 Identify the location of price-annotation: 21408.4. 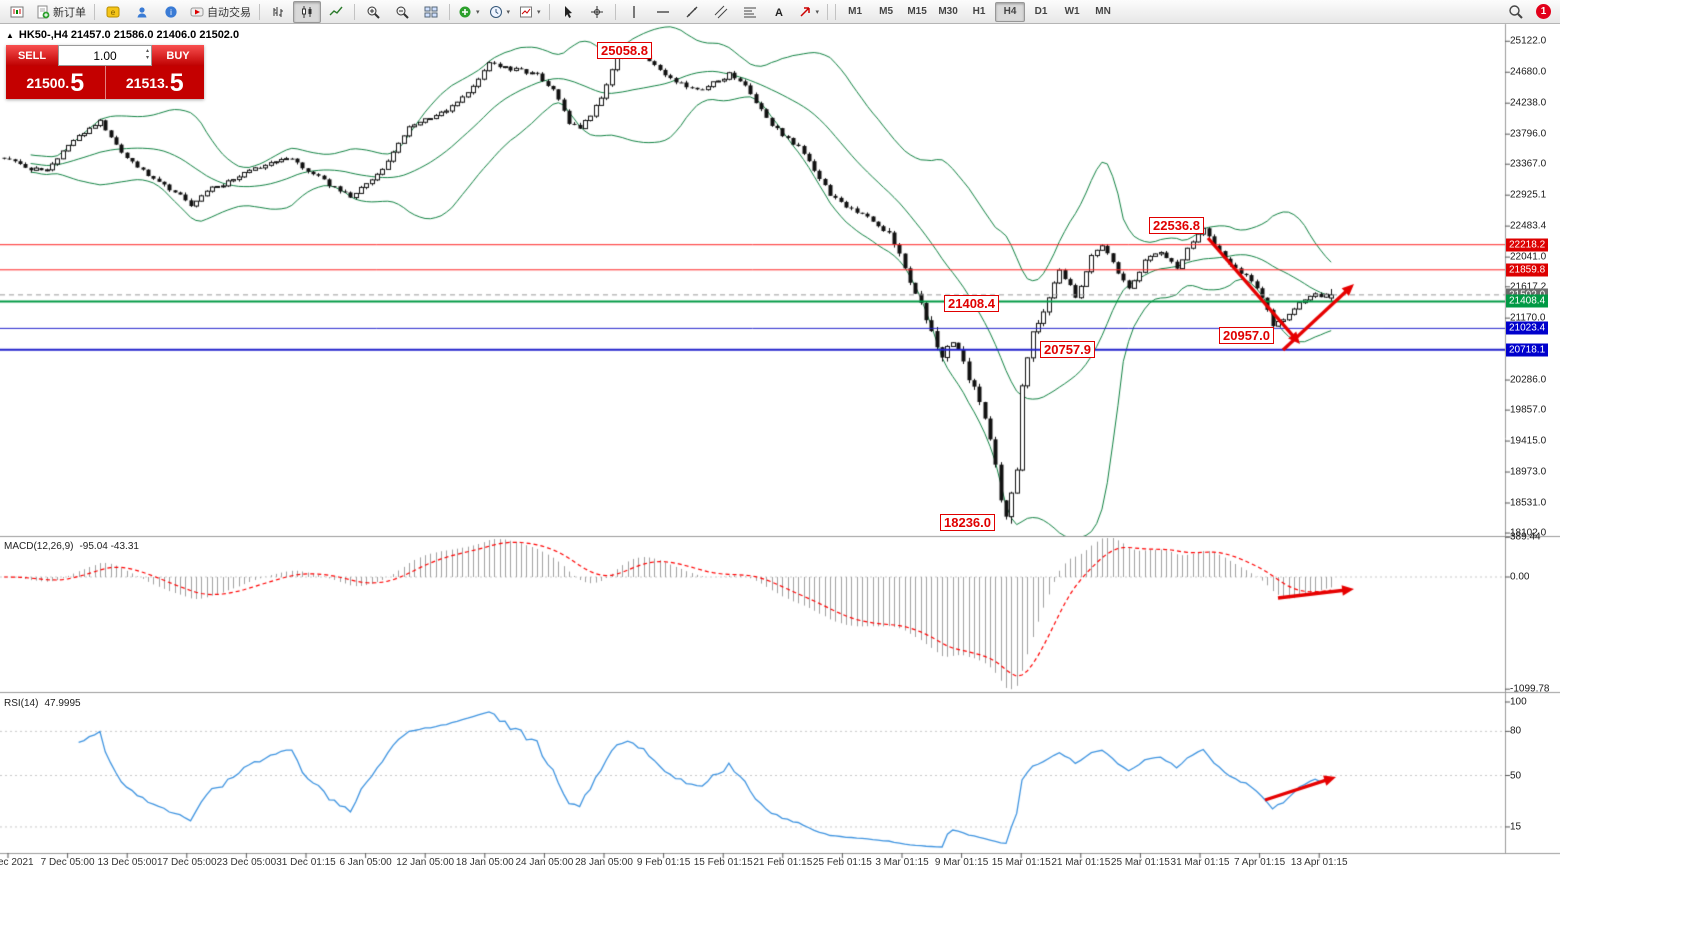
(971, 303).